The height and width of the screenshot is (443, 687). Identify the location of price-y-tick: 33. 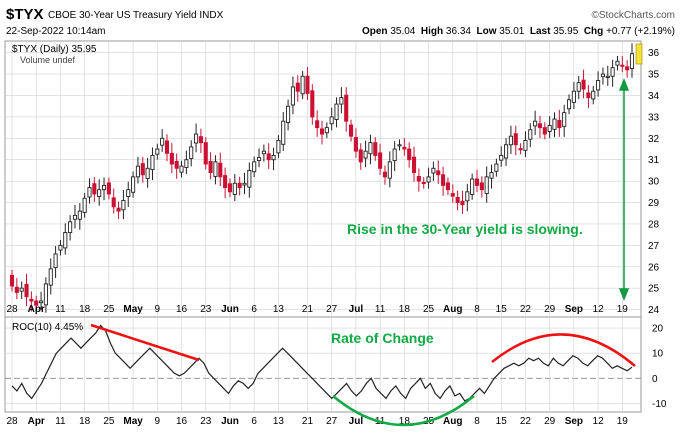
(654, 117).